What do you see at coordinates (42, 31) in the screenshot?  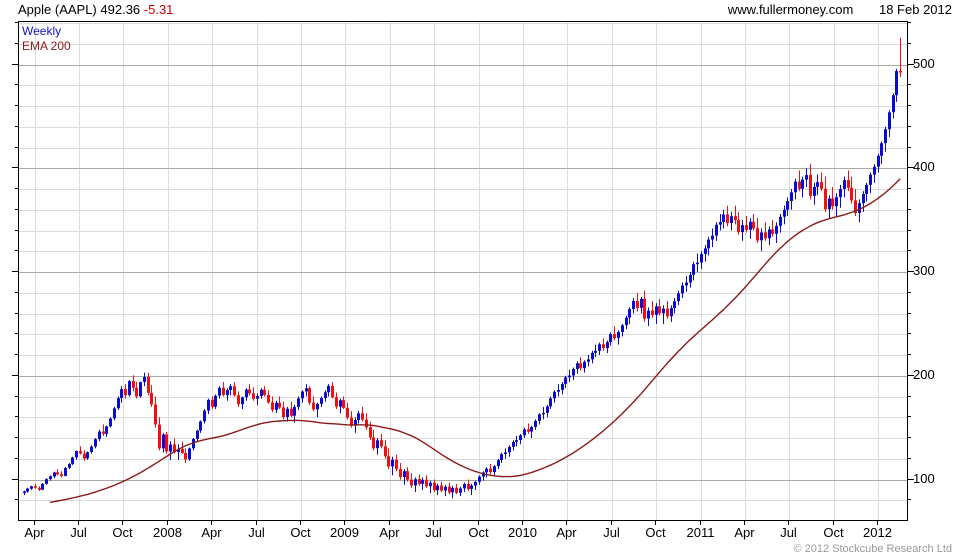 I see `legend-item-weekly: Weekly` at bounding box center [42, 31].